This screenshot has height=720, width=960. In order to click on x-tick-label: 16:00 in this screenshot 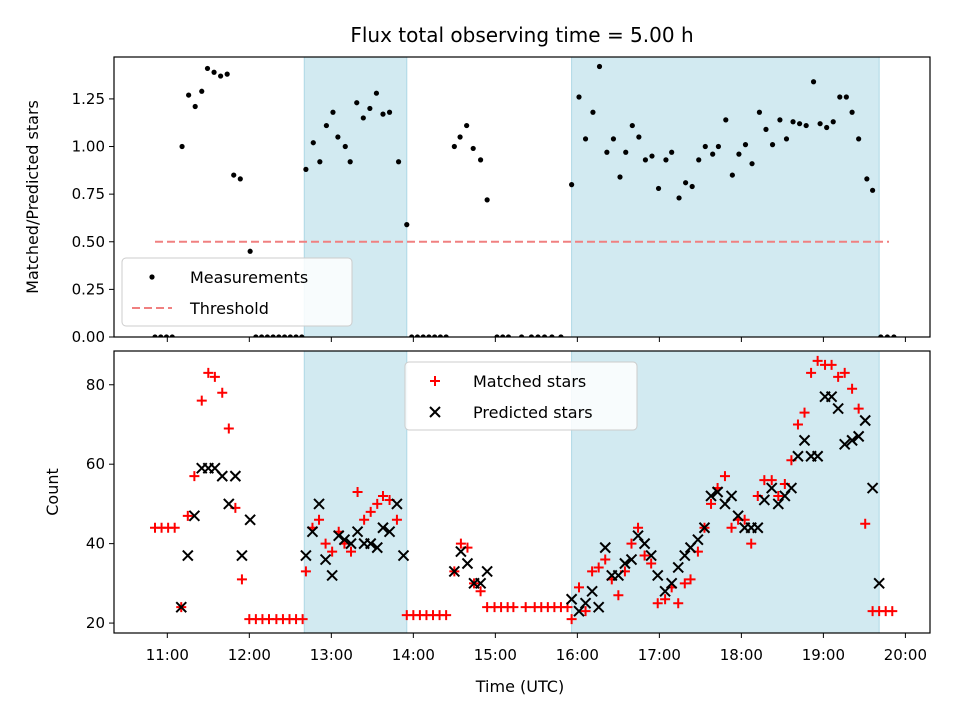, I will do `click(577, 655)`.